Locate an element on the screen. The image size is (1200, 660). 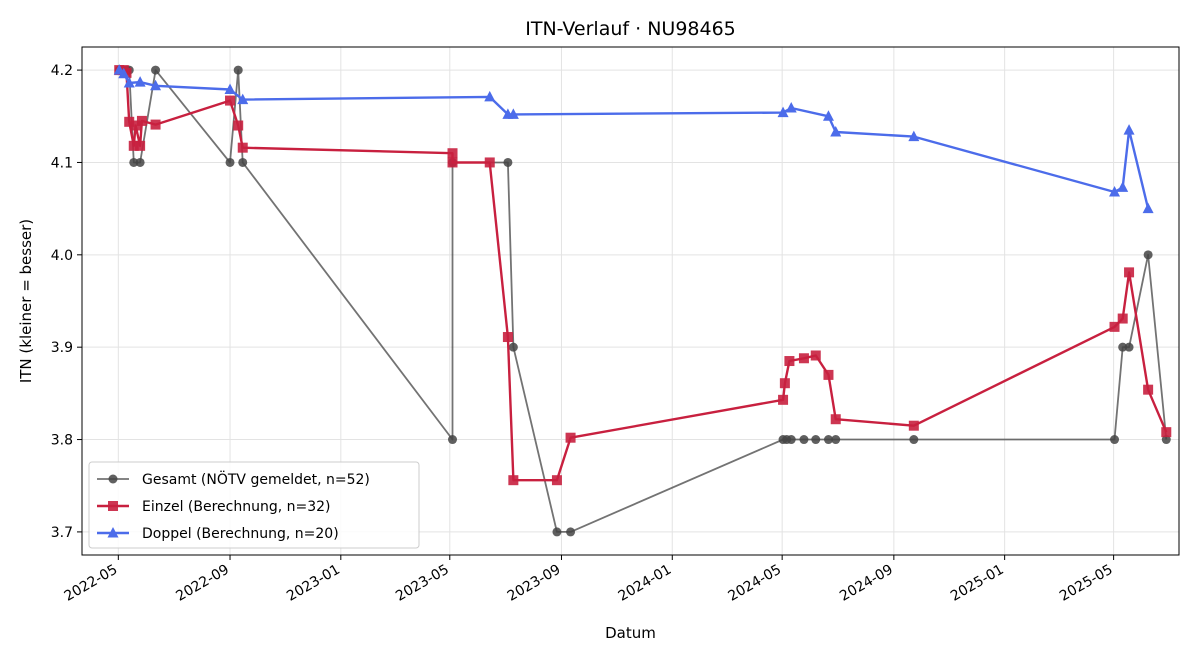
x-axis-title: Datum is located at coordinates (630, 633).